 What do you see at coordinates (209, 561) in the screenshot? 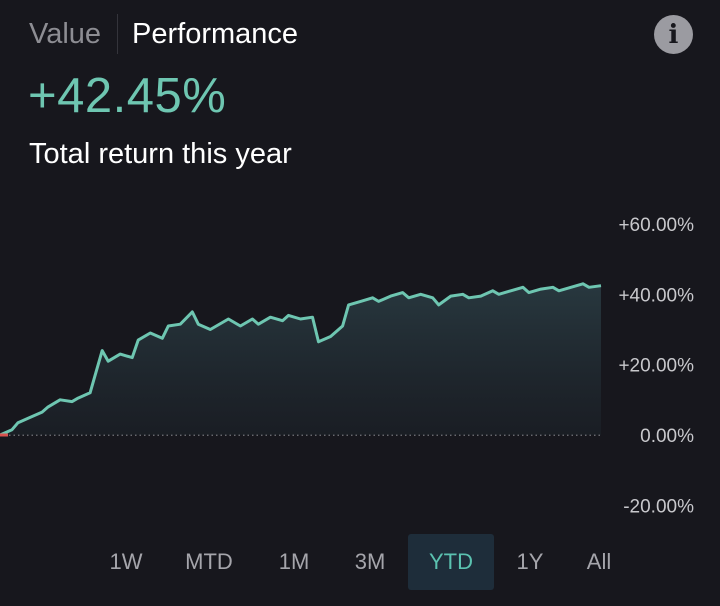
I see `range-mtd-button: MTD` at bounding box center [209, 561].